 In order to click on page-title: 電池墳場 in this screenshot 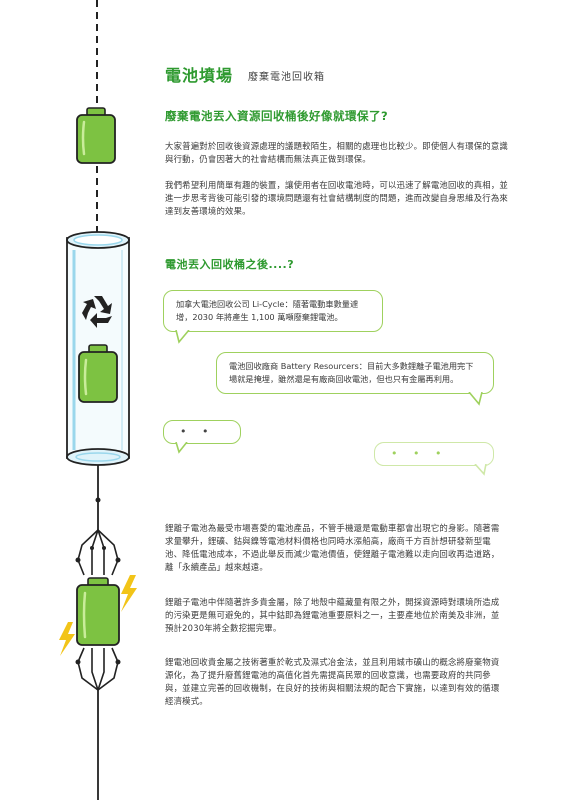, I will do `click(199, 75)`.